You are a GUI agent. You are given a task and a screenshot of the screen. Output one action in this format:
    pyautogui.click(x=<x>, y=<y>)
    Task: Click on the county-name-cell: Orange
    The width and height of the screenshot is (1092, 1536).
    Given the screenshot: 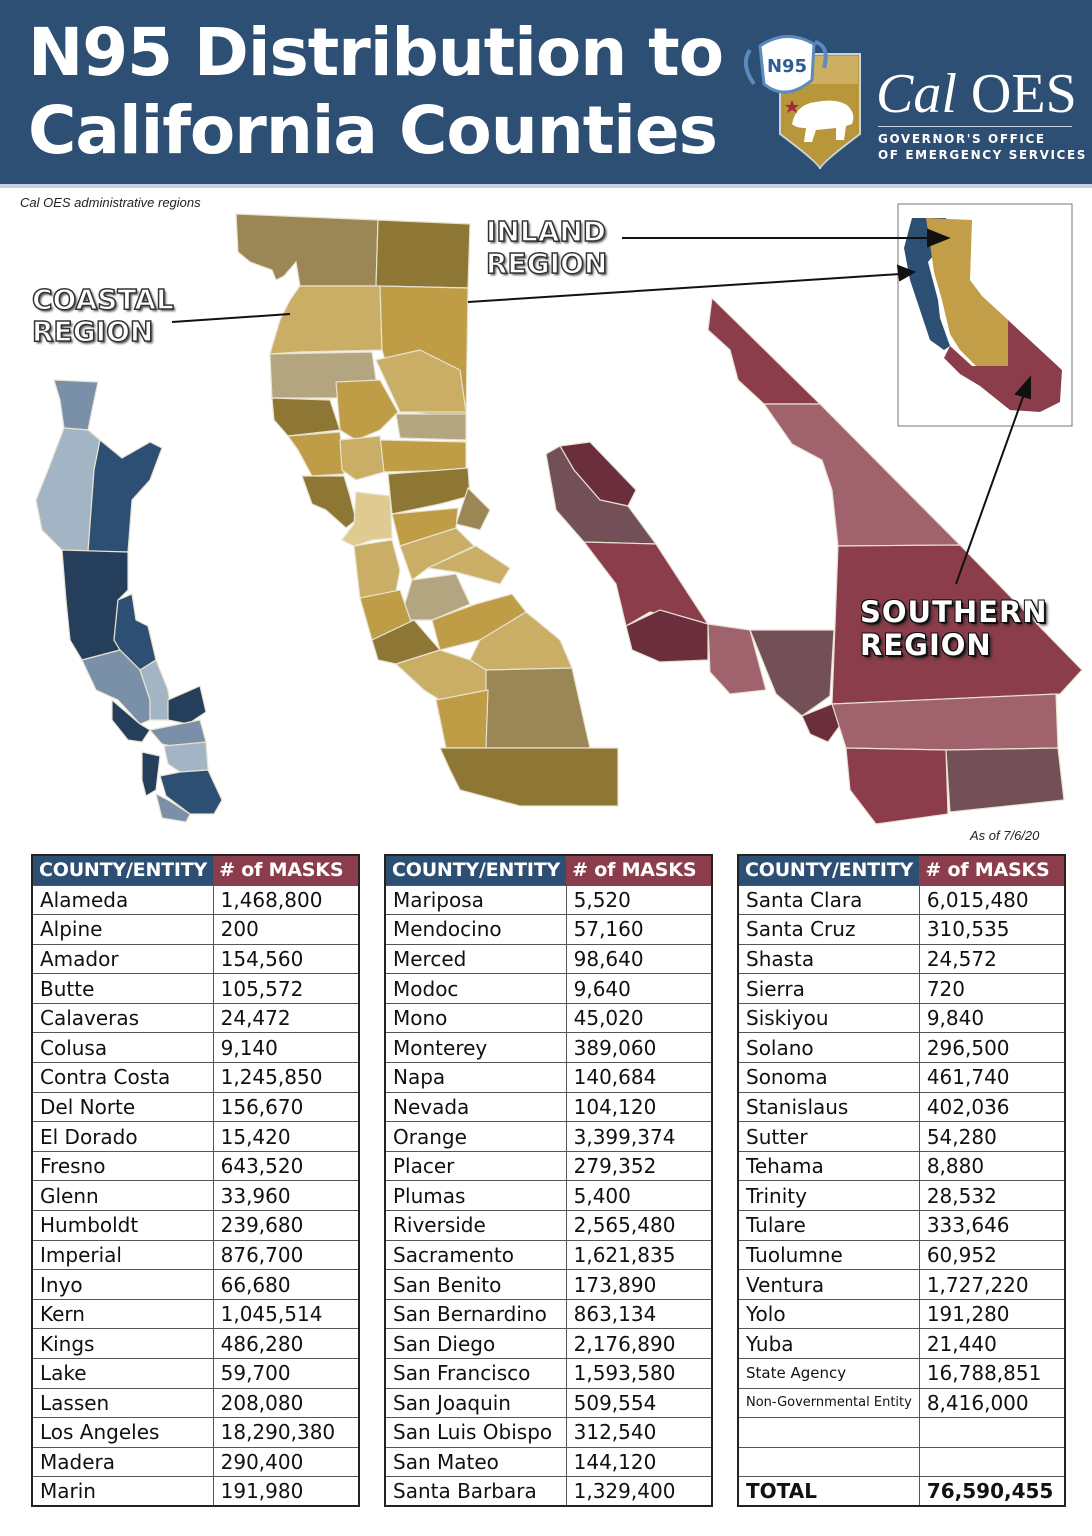 What is the action you would take?
    pyautogui.click(x=475, y=1136)
    